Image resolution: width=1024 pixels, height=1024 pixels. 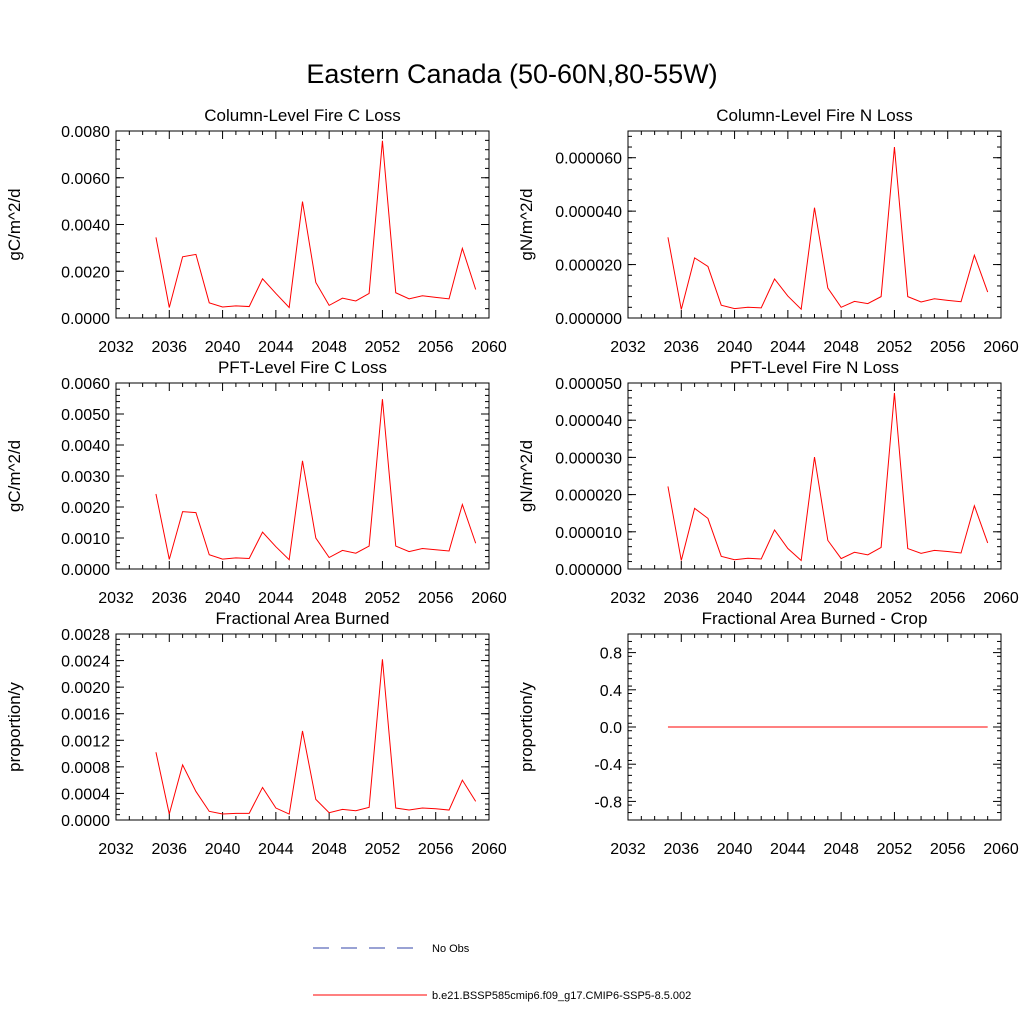 I want to click on y-tick-label: 0.000060, so click(x=588, y=159).